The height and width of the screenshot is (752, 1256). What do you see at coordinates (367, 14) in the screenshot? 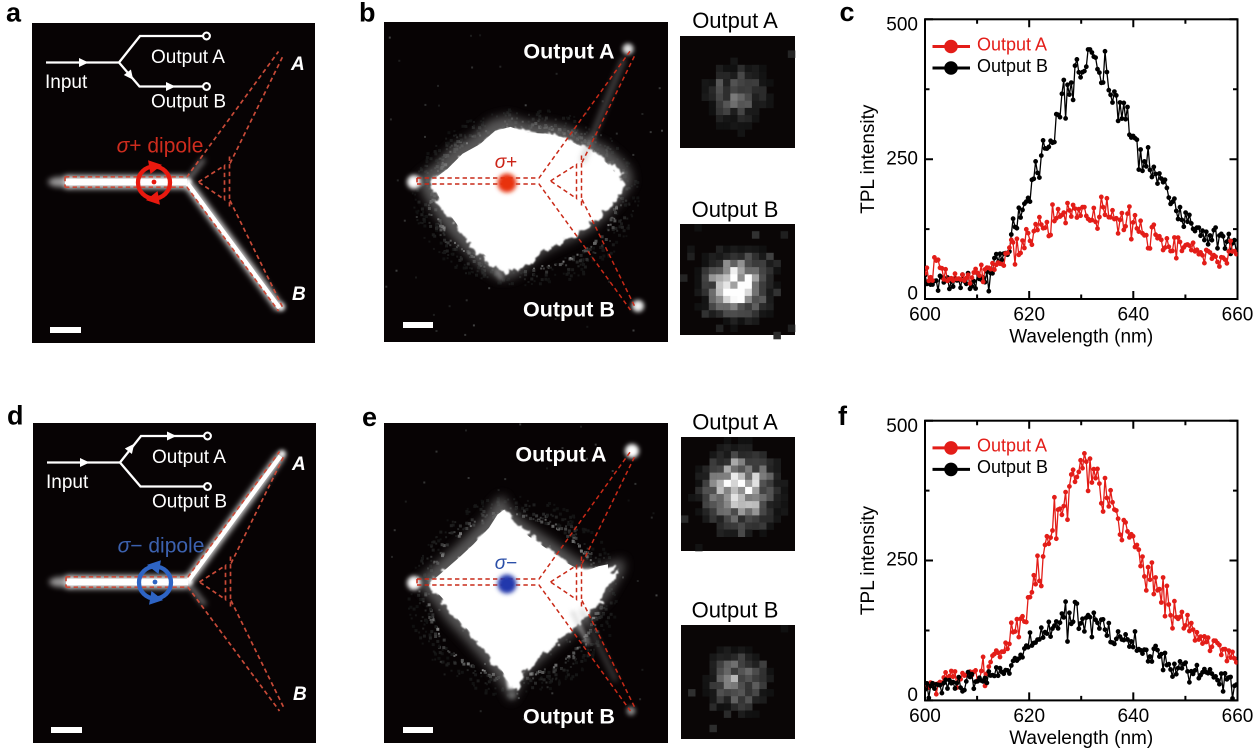
I see `svg-text: b` at bounding box center [367, 14].